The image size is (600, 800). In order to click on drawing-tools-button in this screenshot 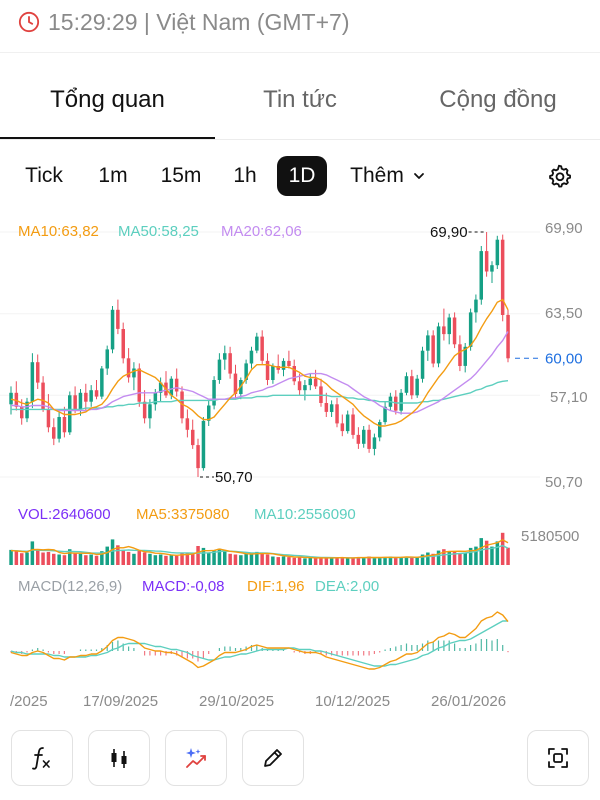, I will do `click(273, 758)`.